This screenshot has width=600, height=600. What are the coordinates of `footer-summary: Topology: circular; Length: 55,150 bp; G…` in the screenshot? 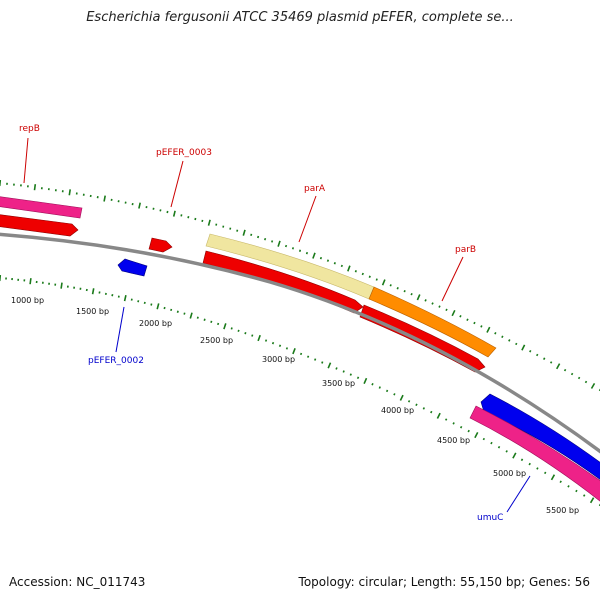 It's located at (444, 582).